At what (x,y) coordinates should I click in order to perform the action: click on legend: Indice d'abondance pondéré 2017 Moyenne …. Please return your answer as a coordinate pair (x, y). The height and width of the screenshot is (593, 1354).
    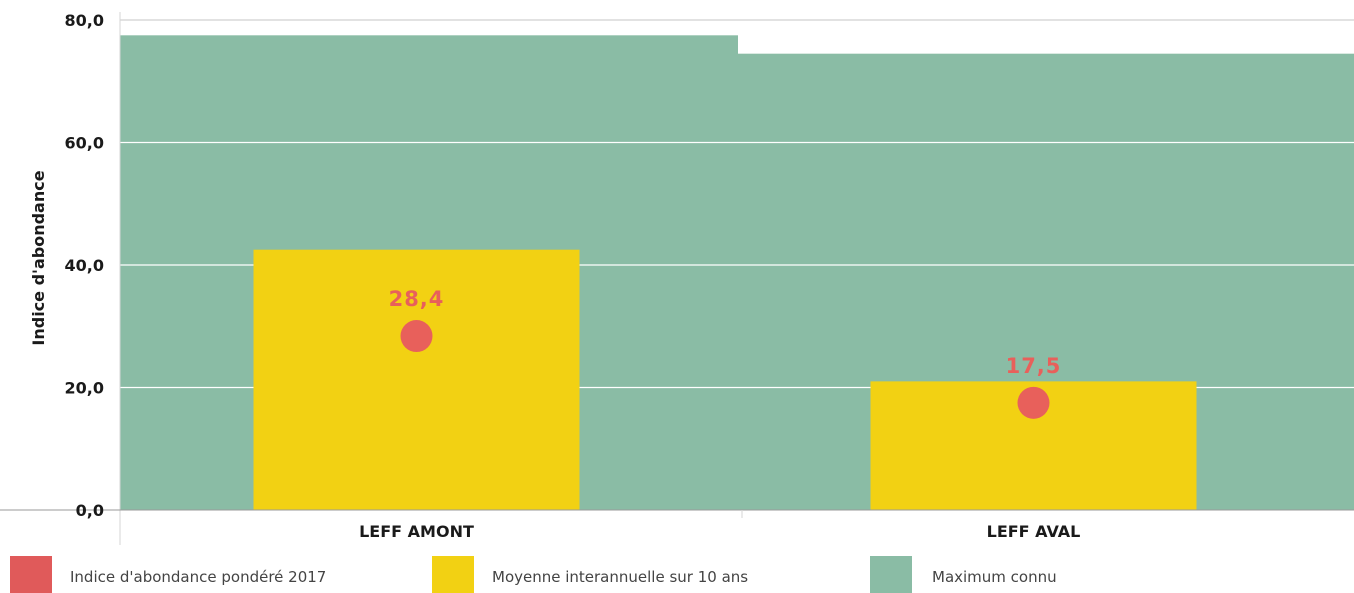
    Looking at the image, I should click on (677, 574).